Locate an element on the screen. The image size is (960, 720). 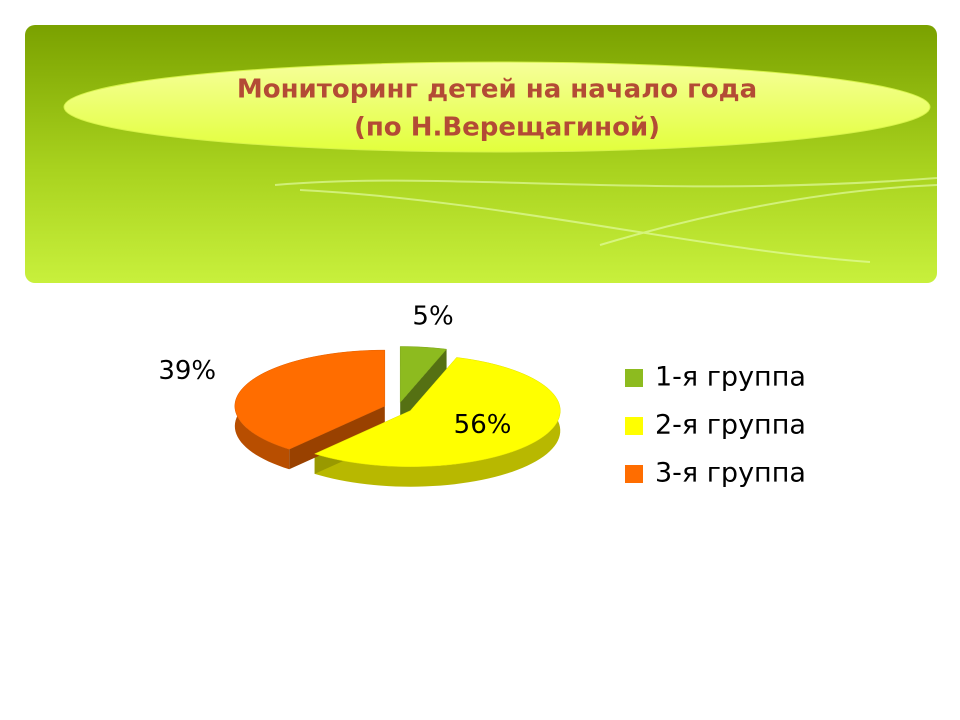
legend-label: 2-я группа is located at coordinates (730, 425).